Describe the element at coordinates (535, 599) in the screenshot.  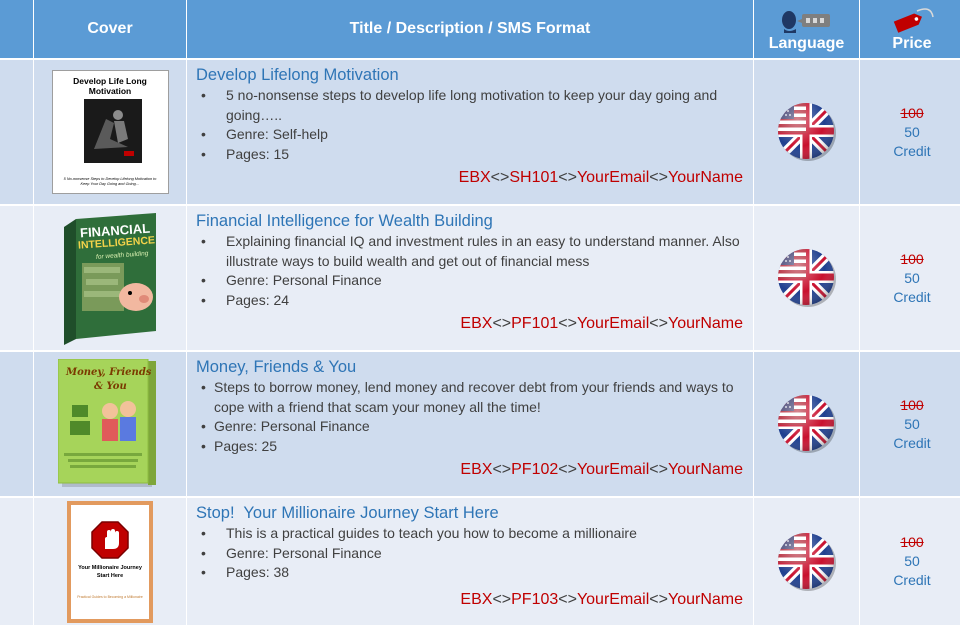
I see `sms-code: PF103` at that location.